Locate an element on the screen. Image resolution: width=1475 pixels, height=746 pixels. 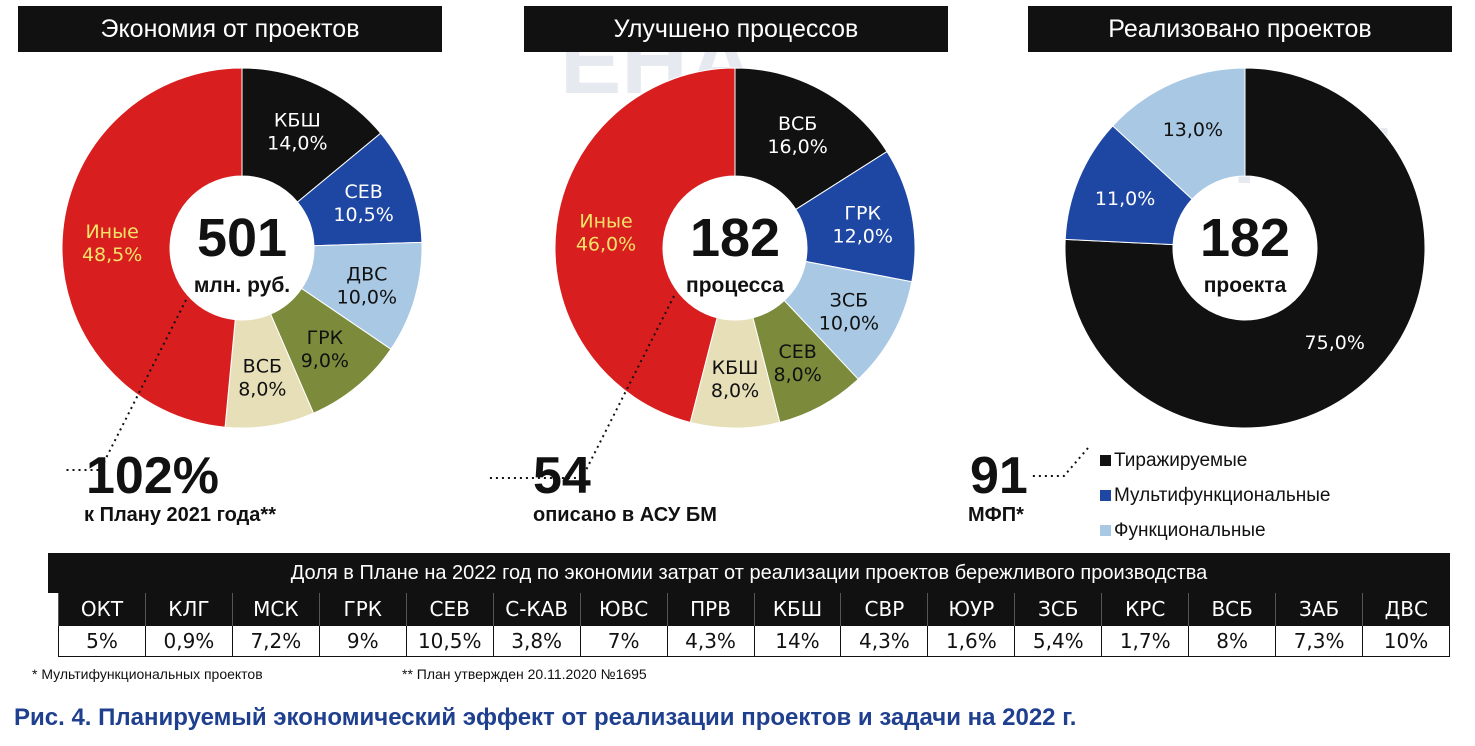
slice-label: Иные 48,5% is located at coordinates (112, 243).